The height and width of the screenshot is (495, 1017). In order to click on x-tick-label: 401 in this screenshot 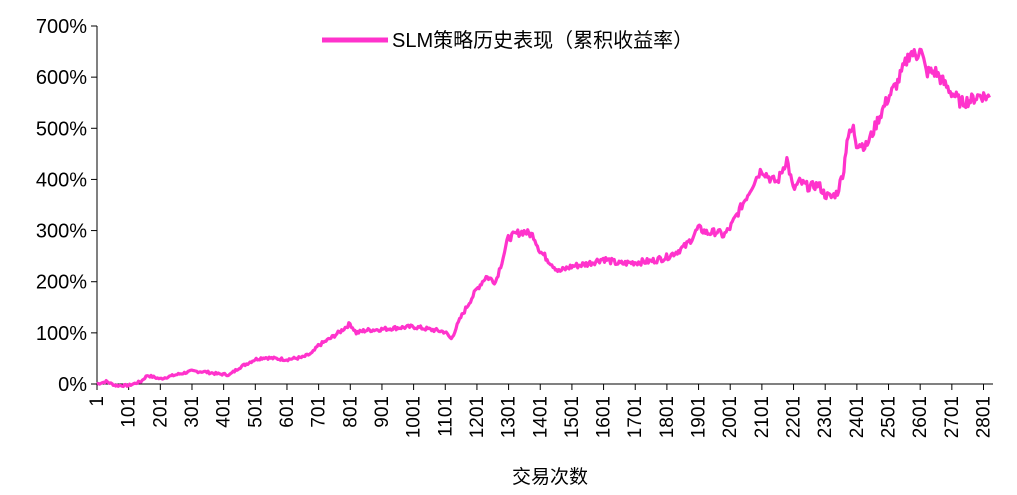, I will do `click(224, 412)`.